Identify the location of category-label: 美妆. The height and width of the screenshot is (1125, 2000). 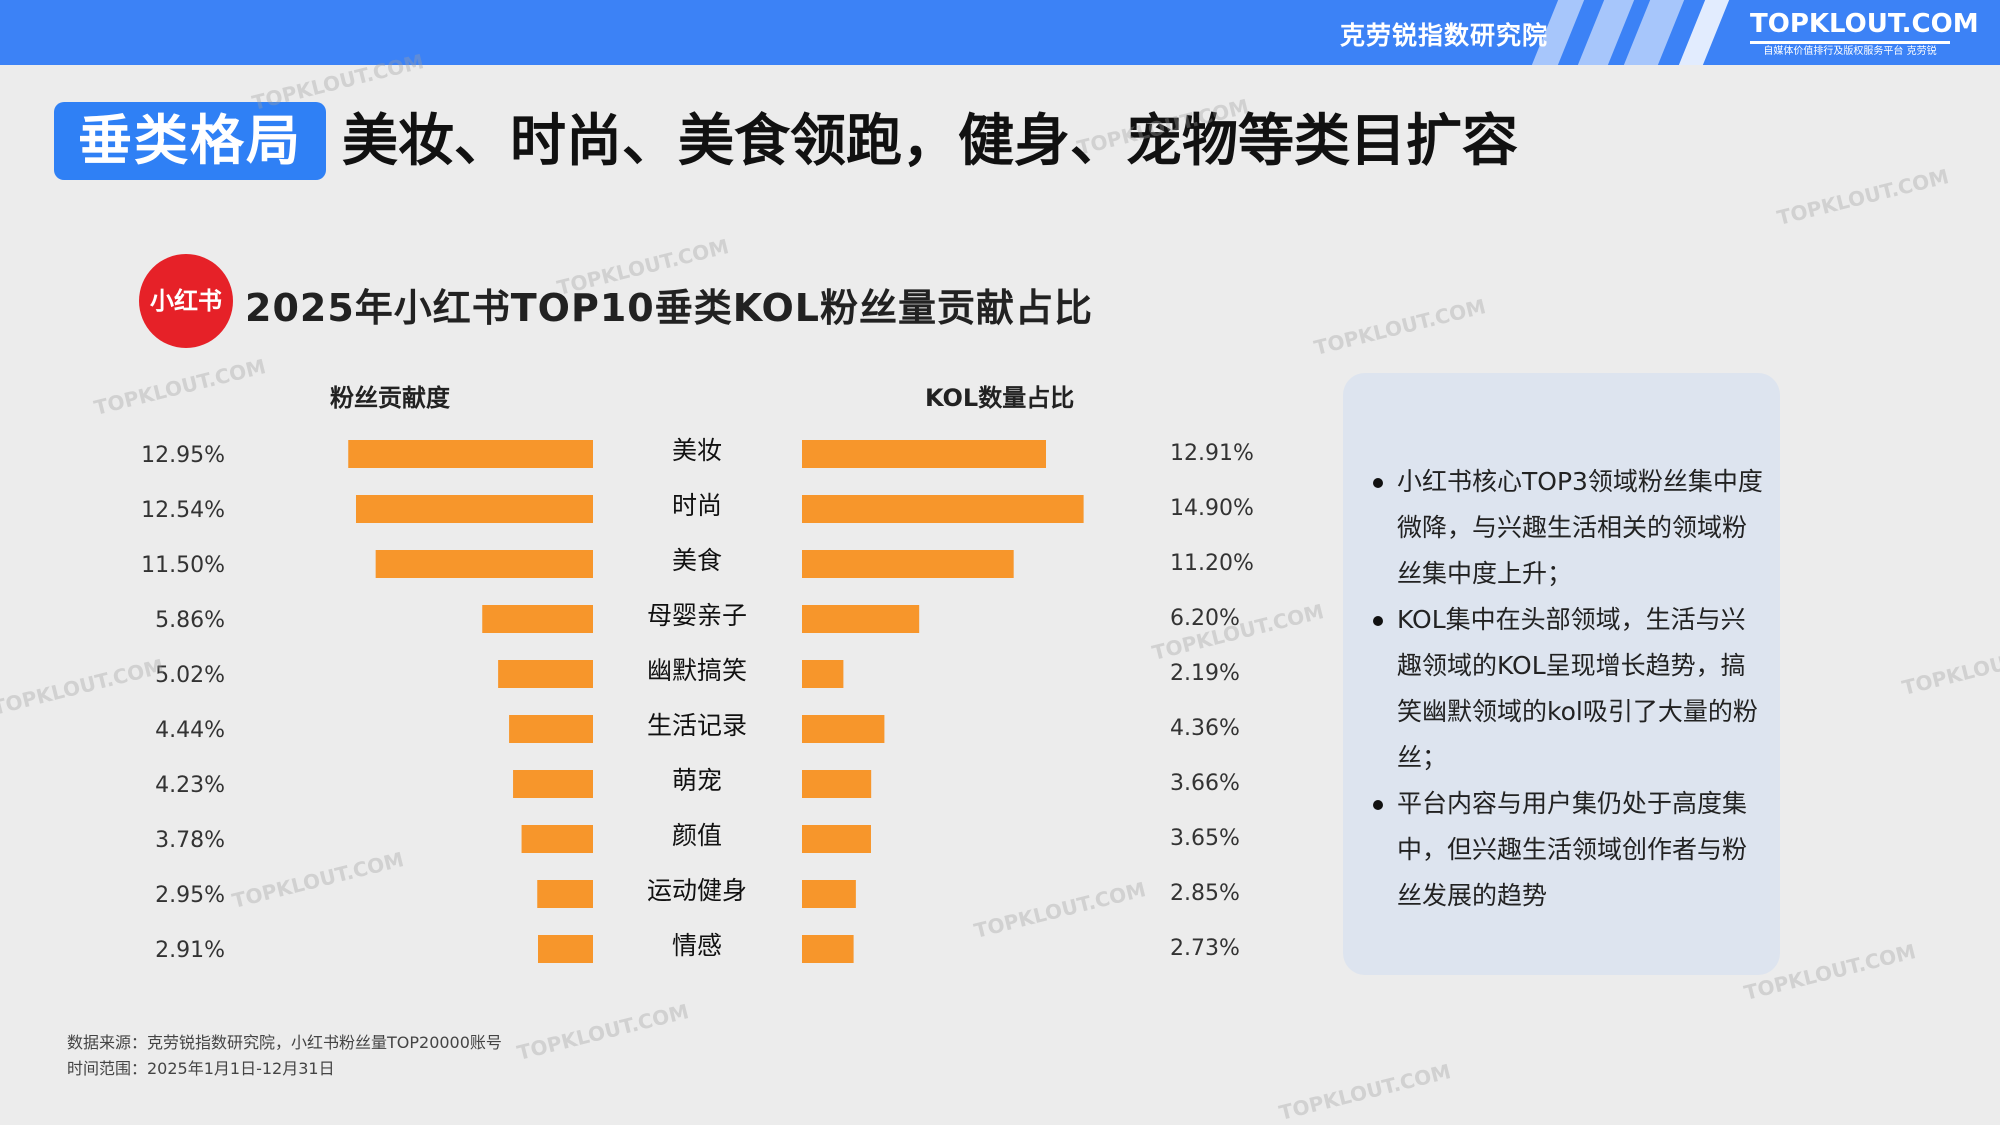
(697, 450).